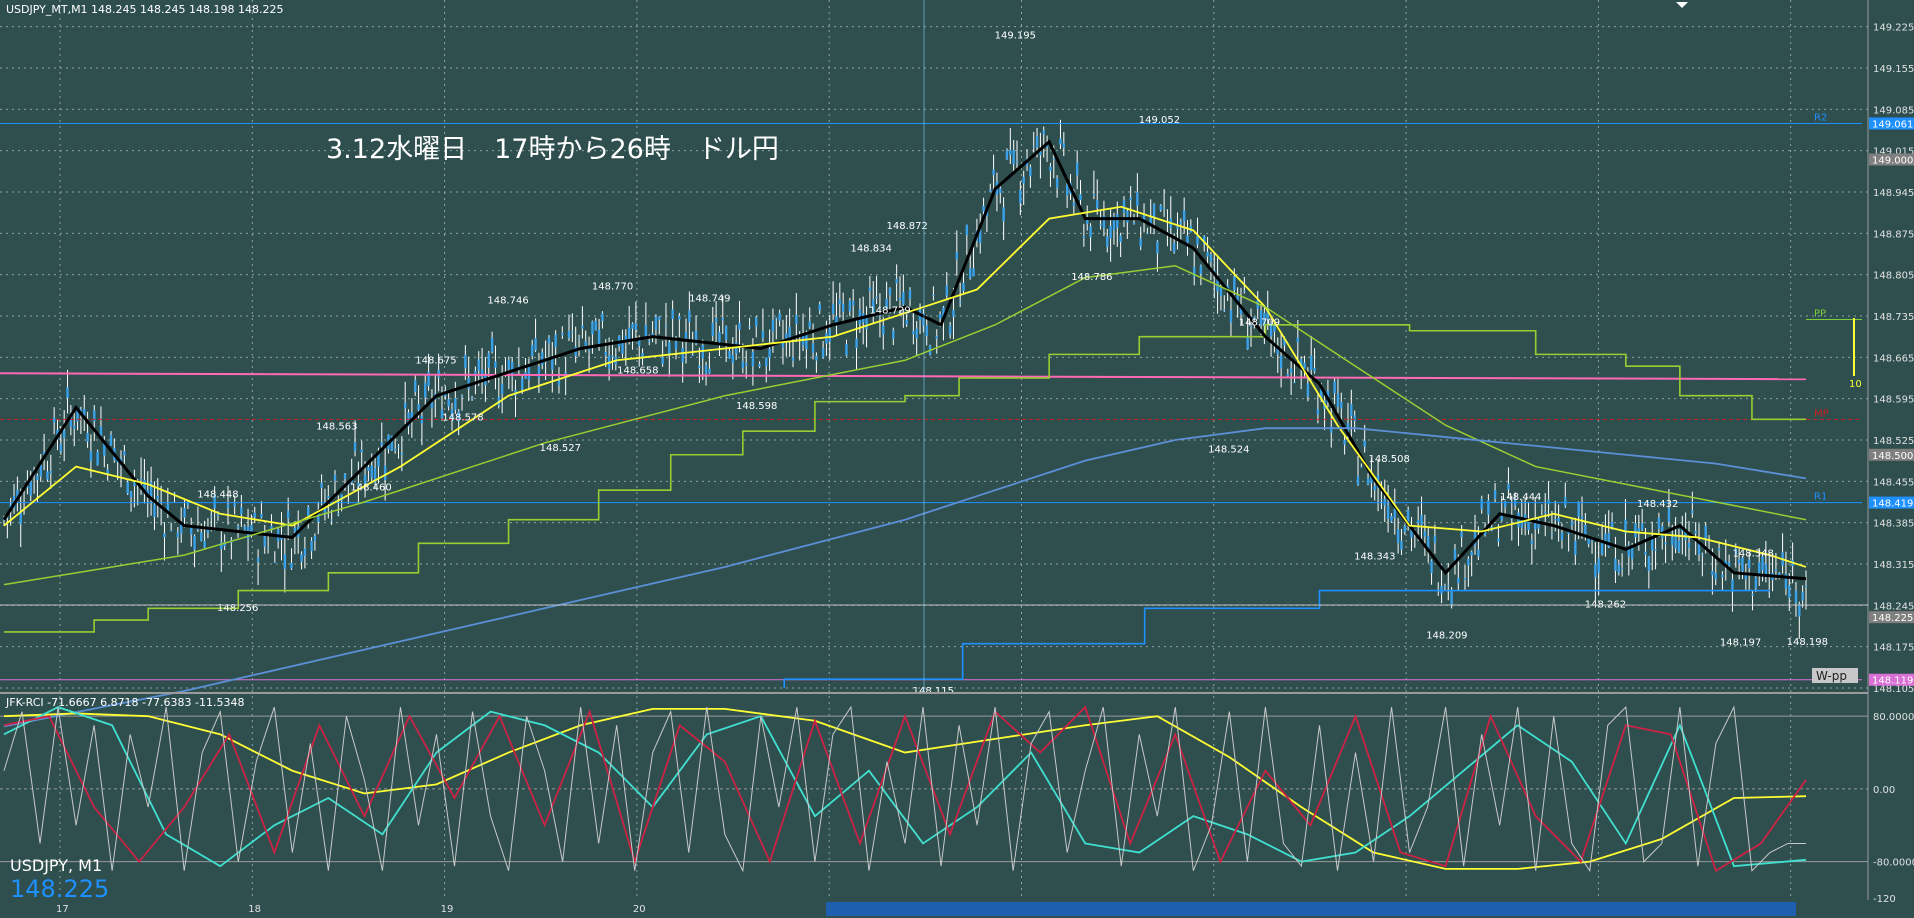 This screenshot has height=918, width=1914. Describe the element at coordinates (1892, 161) in the screenshot. I see `price-tag-label: 149.000` at that location.